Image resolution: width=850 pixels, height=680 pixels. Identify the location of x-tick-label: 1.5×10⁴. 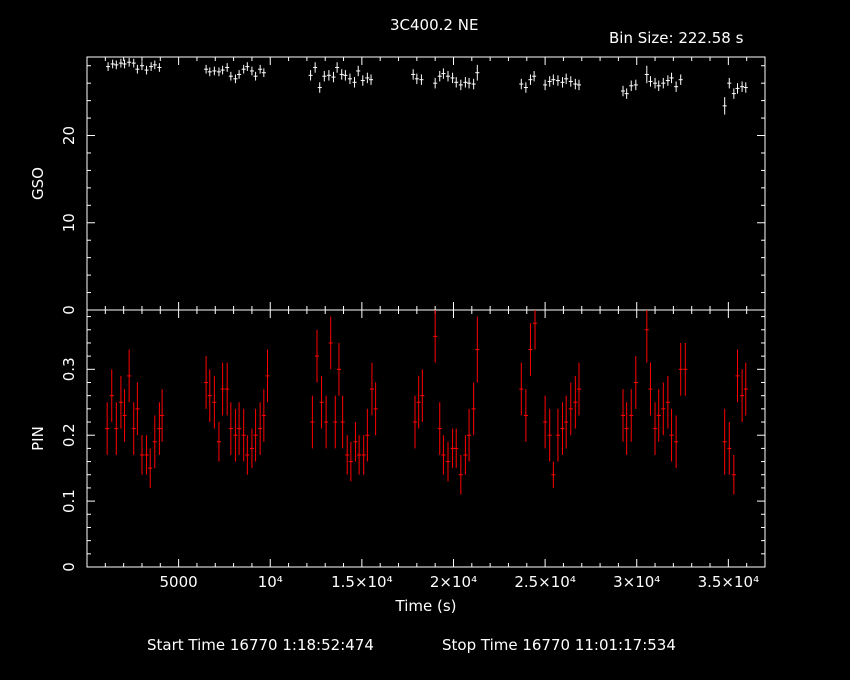
(362, 582).